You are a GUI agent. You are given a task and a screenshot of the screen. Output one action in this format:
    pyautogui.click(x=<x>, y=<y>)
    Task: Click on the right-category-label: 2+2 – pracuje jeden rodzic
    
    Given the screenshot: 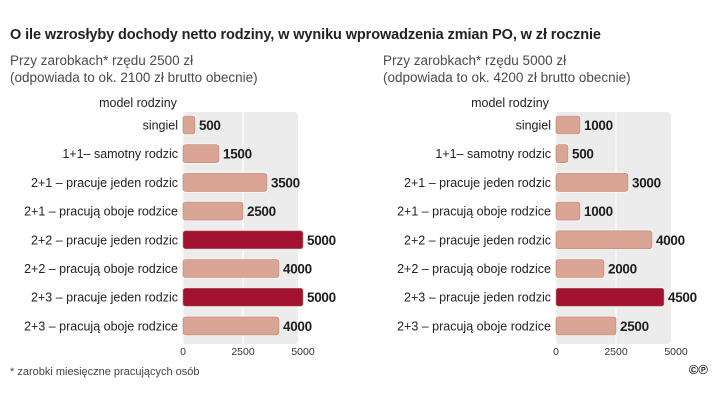 What is the action you would take?
    pyautogui.click(x=477, y=240)
    